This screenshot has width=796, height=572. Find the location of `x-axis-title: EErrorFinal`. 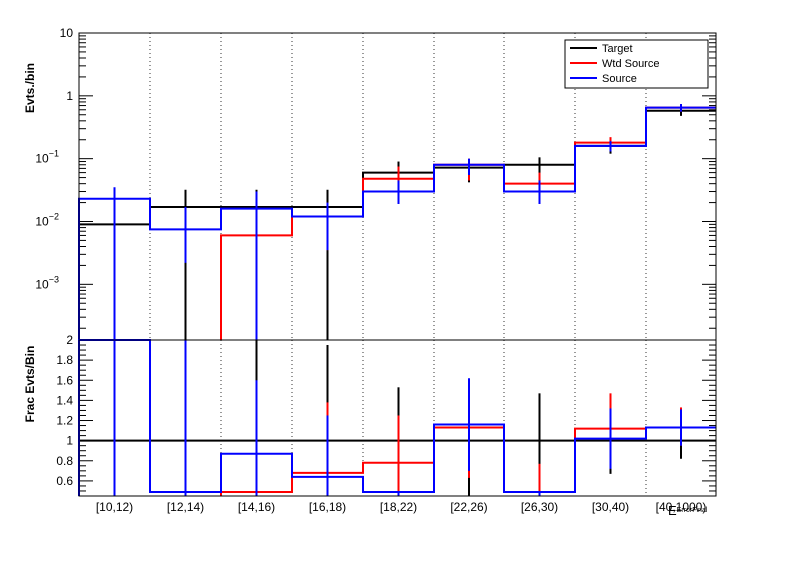

x-axis-title: EErrorFinal is located at coordinates (688, 510).